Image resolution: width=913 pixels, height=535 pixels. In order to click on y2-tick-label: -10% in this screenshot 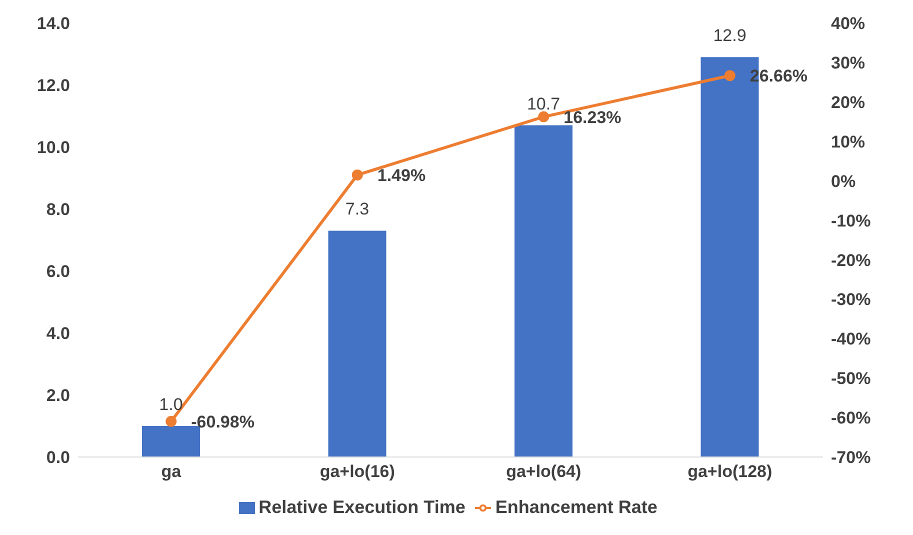, I will do `click(851, 220)`.